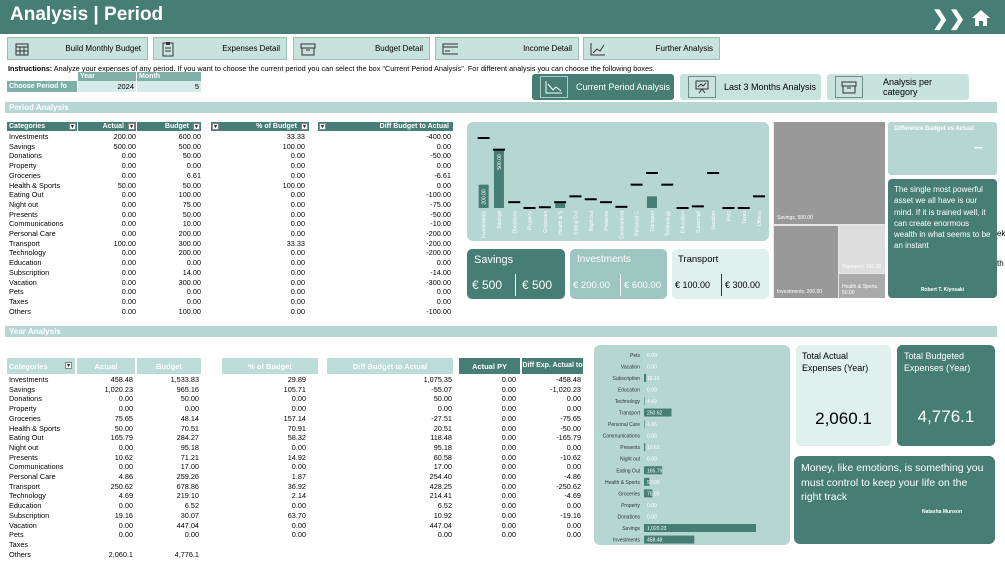 The height and width of the screenshot is (563, 1005). I want to click on year-input: 2024, so click(107, 86).